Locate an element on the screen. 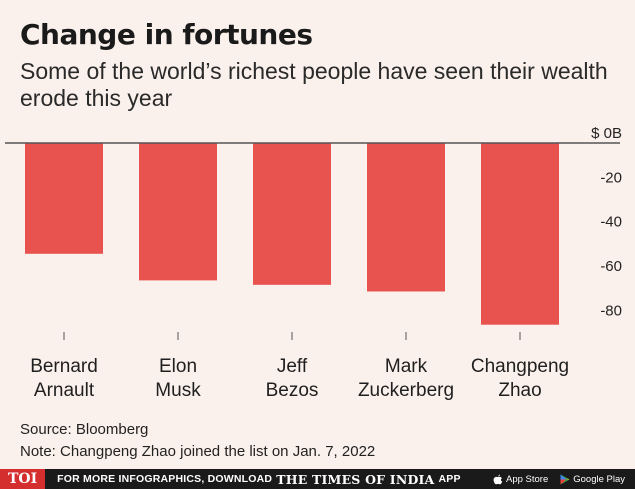 Image resolution: width=635 pixels, height=489 pixels. toi-logo: TOI is located at coordinates (23, 479).